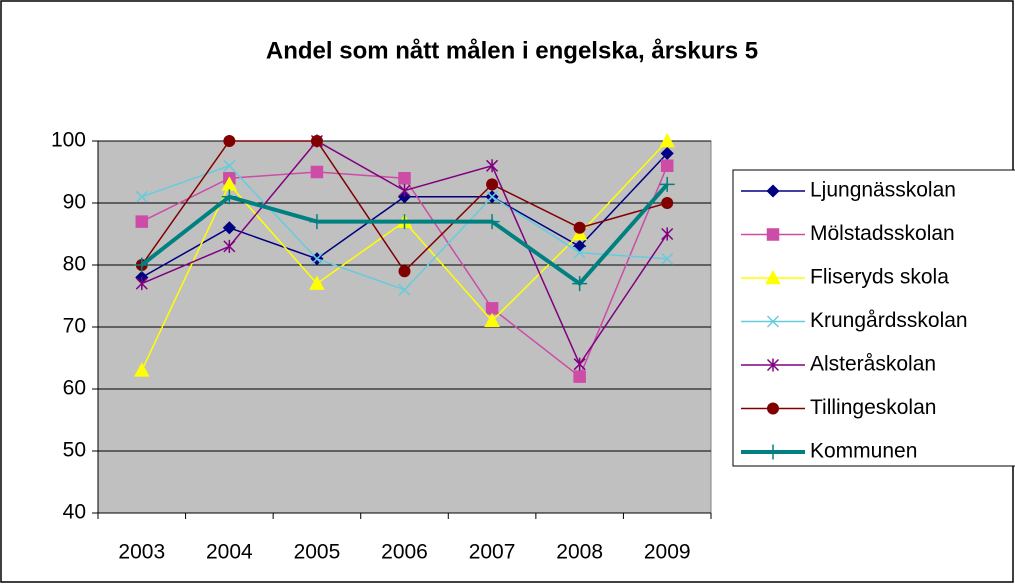 This screenshot has width=1015, height=584. I want to click on y-tick-label: 80, so click(74, 264).